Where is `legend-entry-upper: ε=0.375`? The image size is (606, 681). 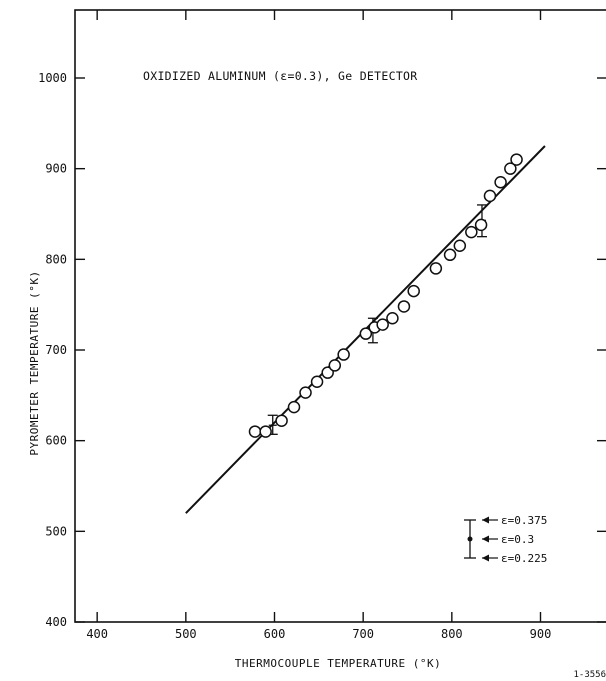
legend-entry-upper: ε=0.375 is located at coordinates (514, 520).